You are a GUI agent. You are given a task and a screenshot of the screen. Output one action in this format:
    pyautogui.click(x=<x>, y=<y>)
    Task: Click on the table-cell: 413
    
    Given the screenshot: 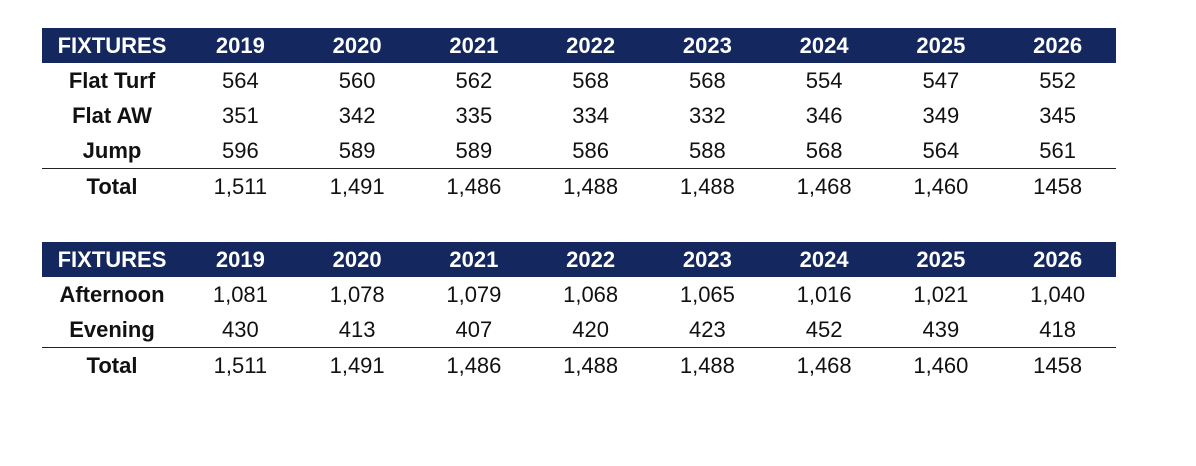 What is the action you would take?
    pyautogui.click(x=357, y=329)
    